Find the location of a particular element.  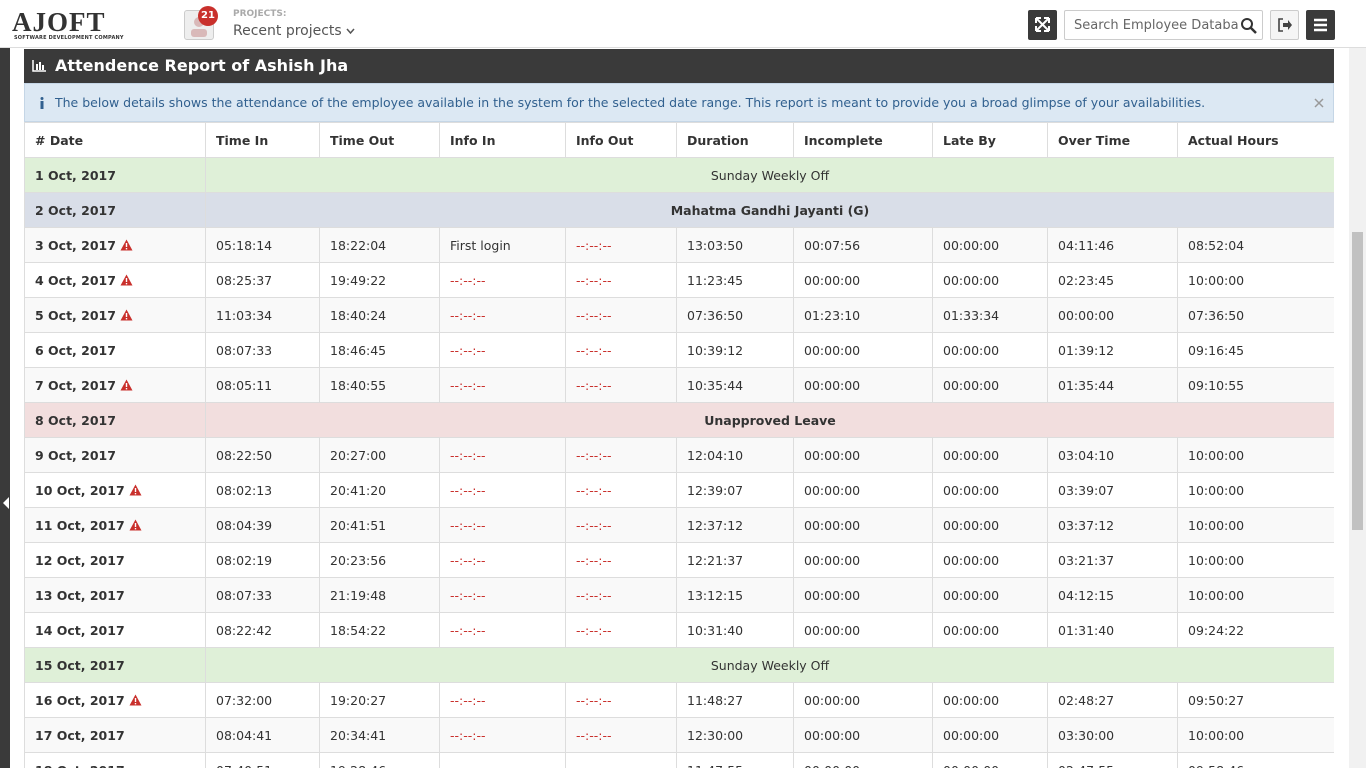

date-cell: 1 Oct, 2017 is located at coordinates (115, 175).